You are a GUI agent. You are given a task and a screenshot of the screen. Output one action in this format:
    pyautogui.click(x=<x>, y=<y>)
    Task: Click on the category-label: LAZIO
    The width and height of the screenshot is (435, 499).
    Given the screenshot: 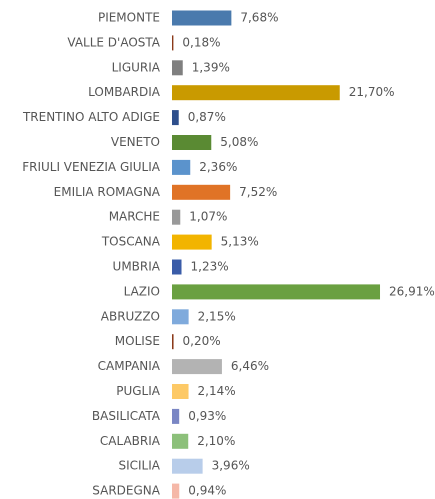 What is the action you would take?
    pyautogui.click(x=142, y=291)
    